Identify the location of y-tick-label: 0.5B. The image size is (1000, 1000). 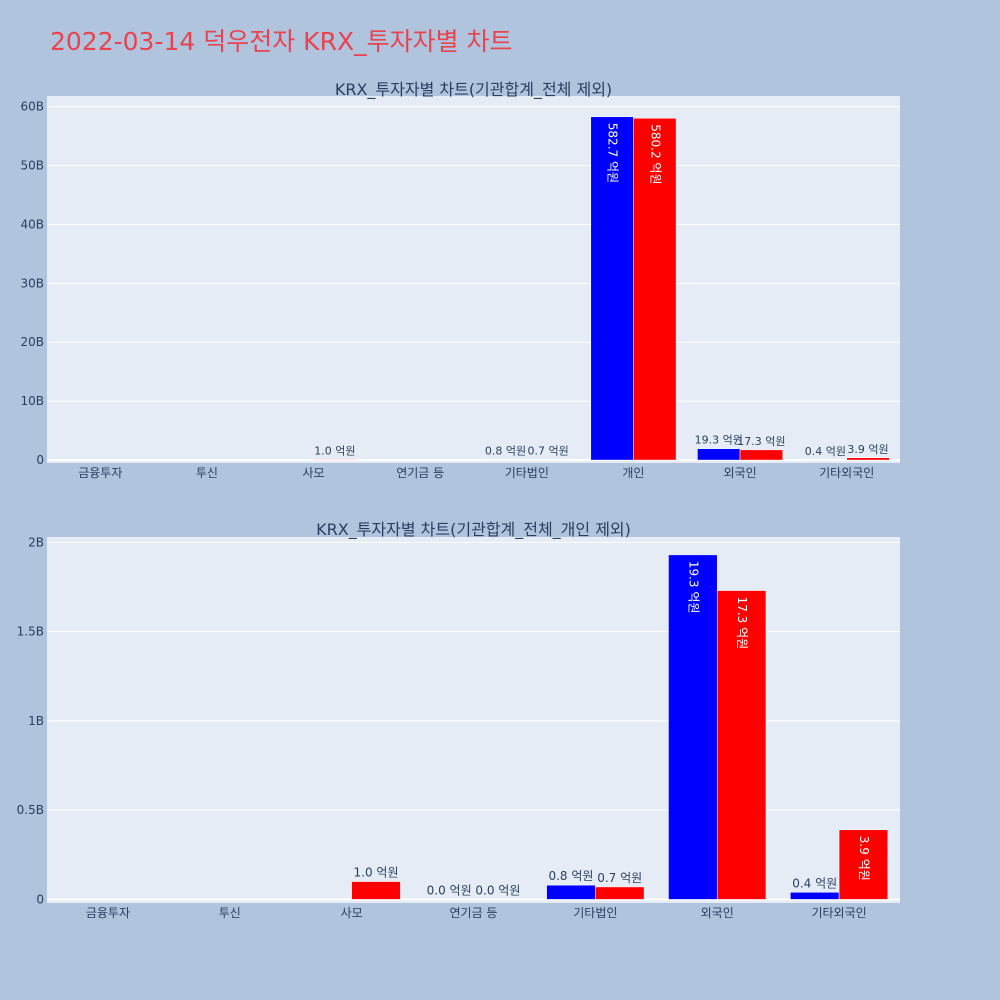
(30, 810).